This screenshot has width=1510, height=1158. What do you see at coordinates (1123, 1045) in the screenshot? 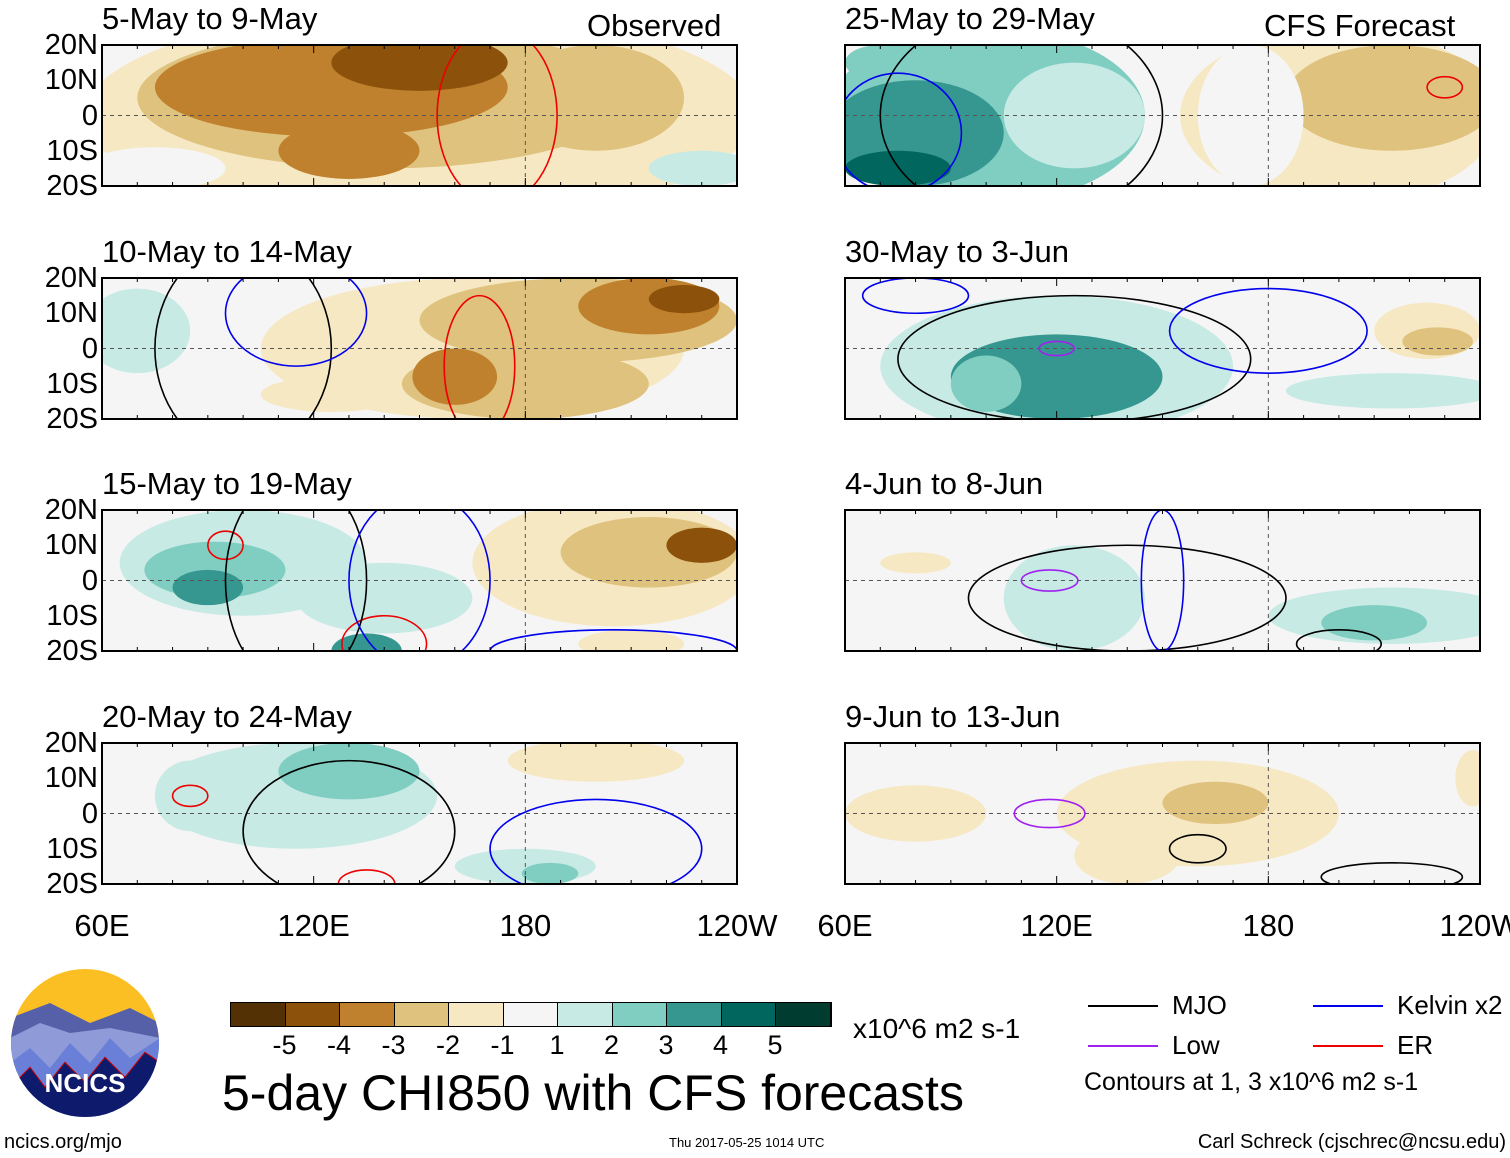
I see `low-line-icon` at bounding box center [1123, 1045].